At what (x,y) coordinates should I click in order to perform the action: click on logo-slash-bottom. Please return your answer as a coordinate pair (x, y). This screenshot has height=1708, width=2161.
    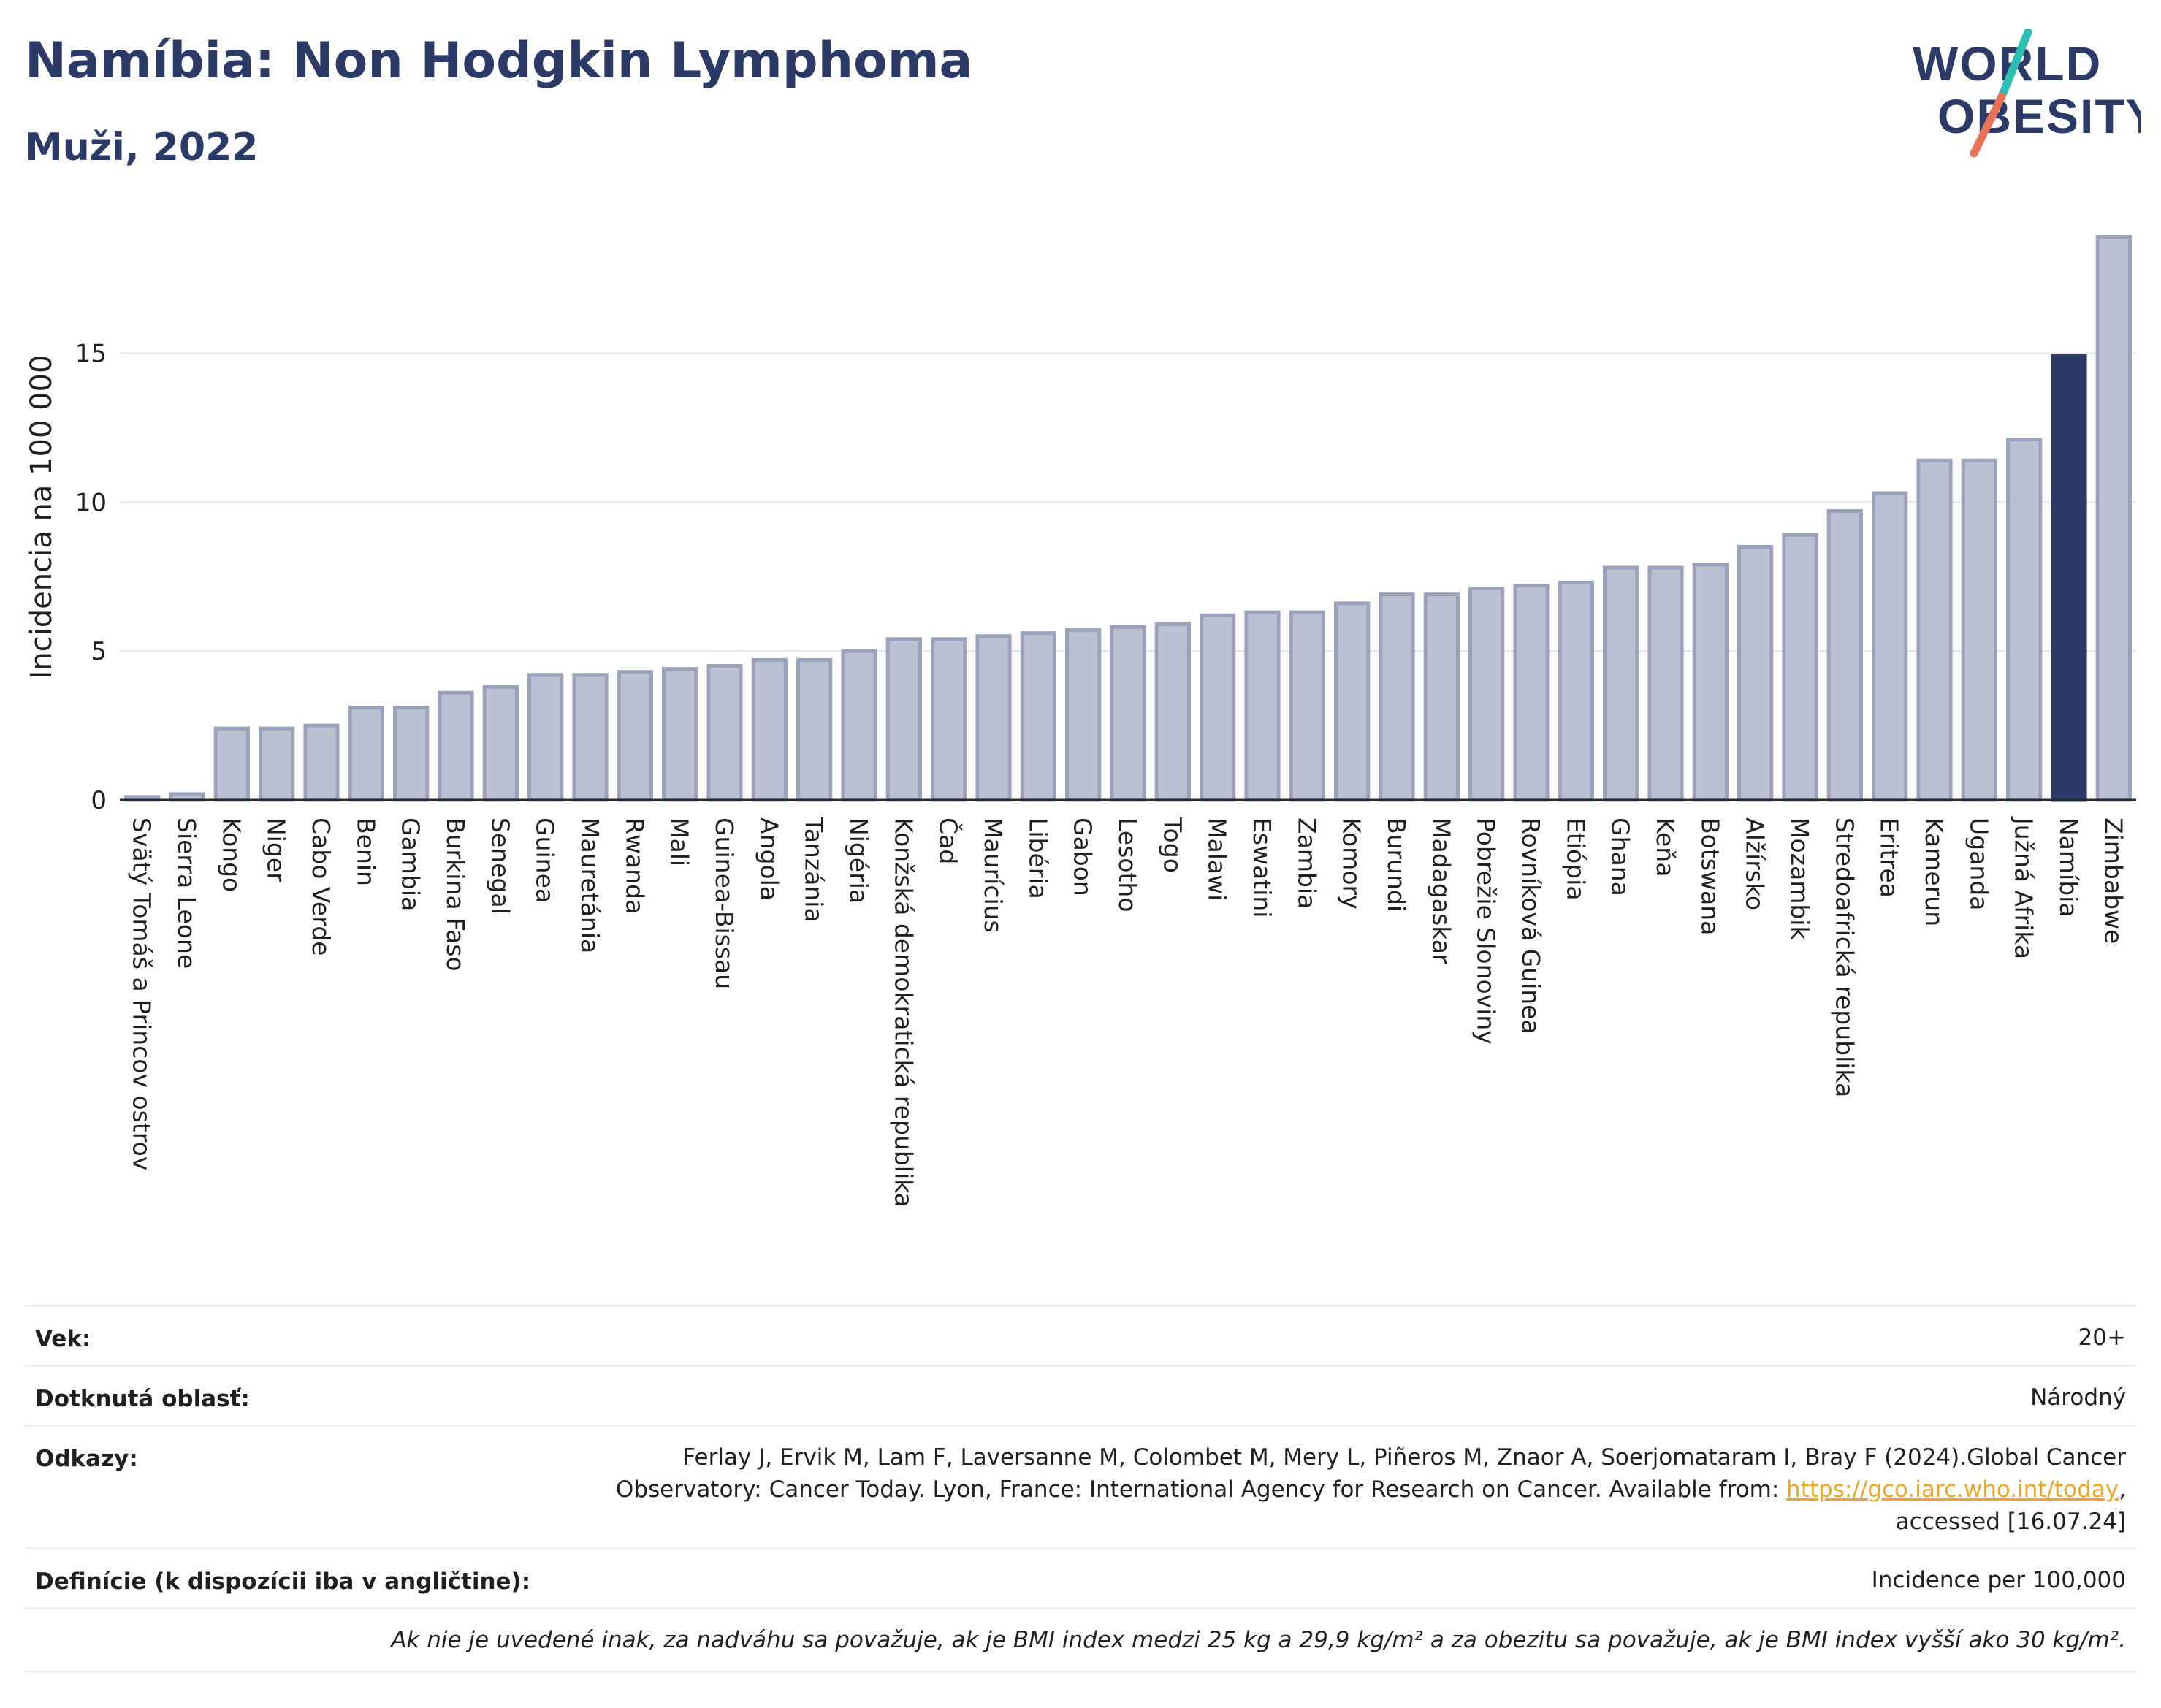
    Looking at the image, I should click on (1988, 125).